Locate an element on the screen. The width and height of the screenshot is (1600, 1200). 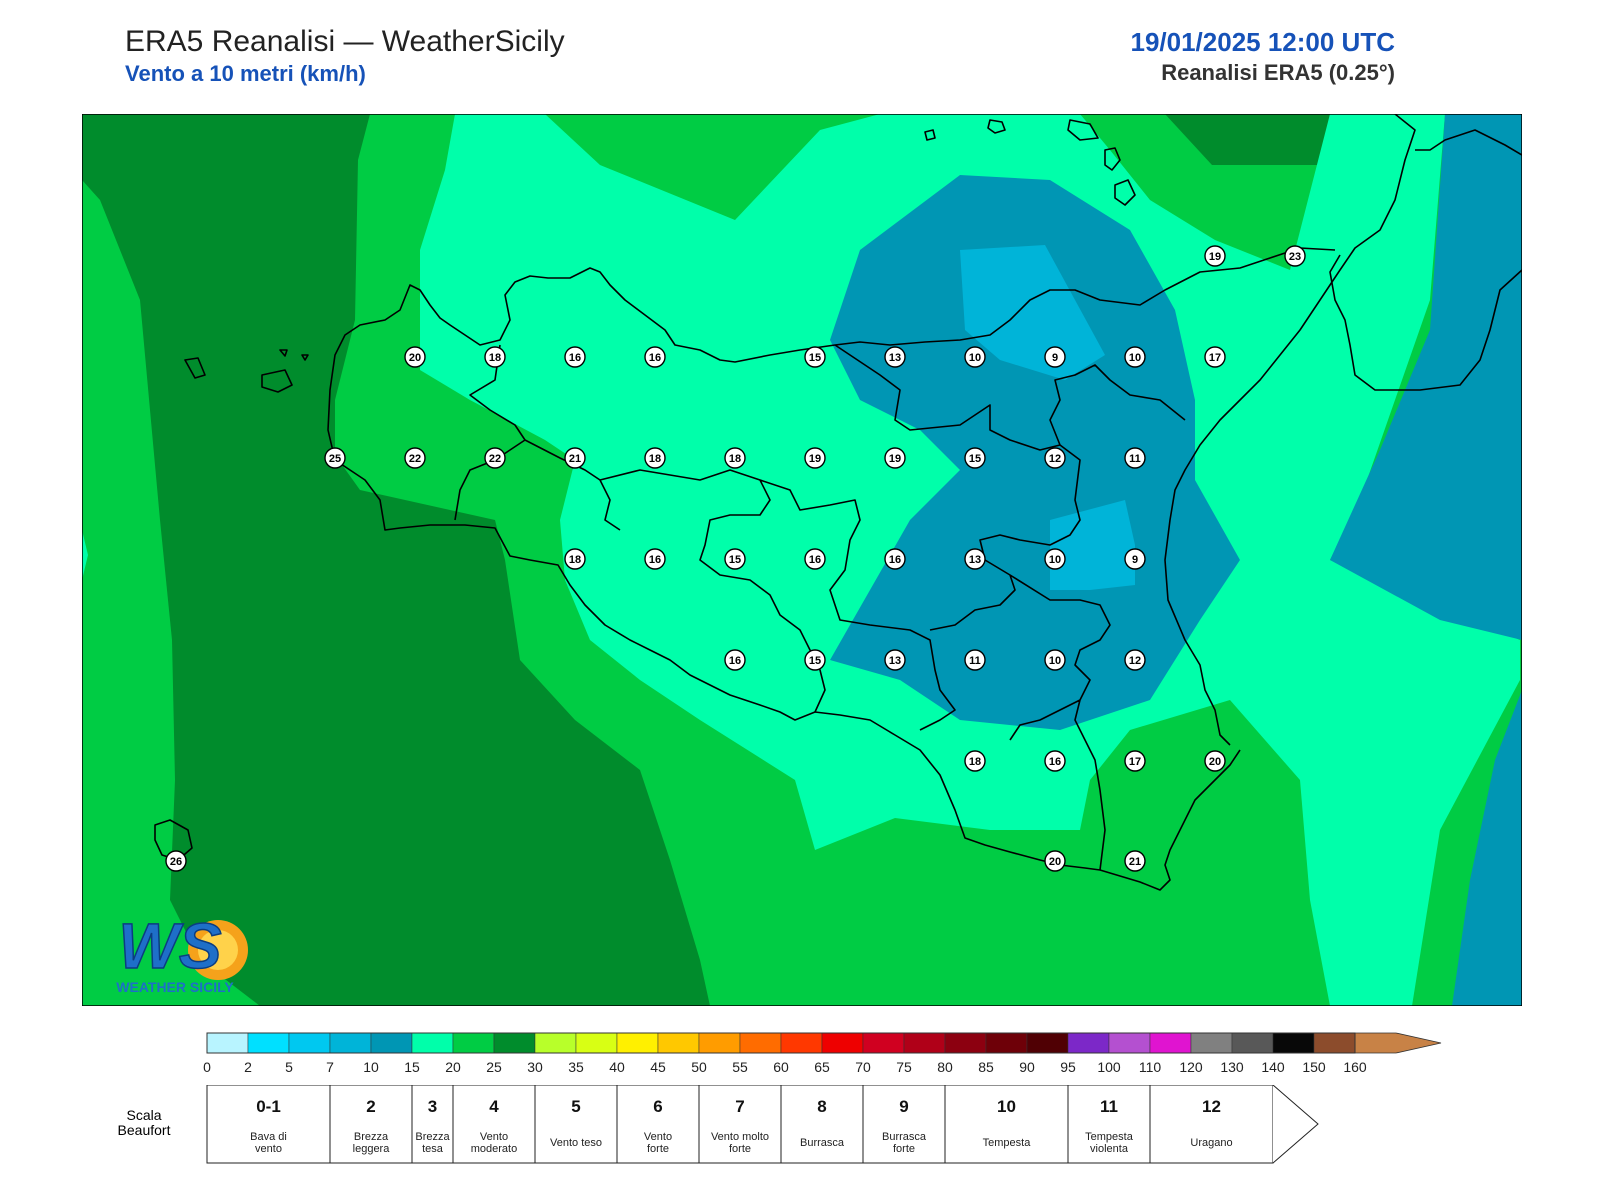
beaufort-label-1: Vento molto is located at coordinates (740, 1137).